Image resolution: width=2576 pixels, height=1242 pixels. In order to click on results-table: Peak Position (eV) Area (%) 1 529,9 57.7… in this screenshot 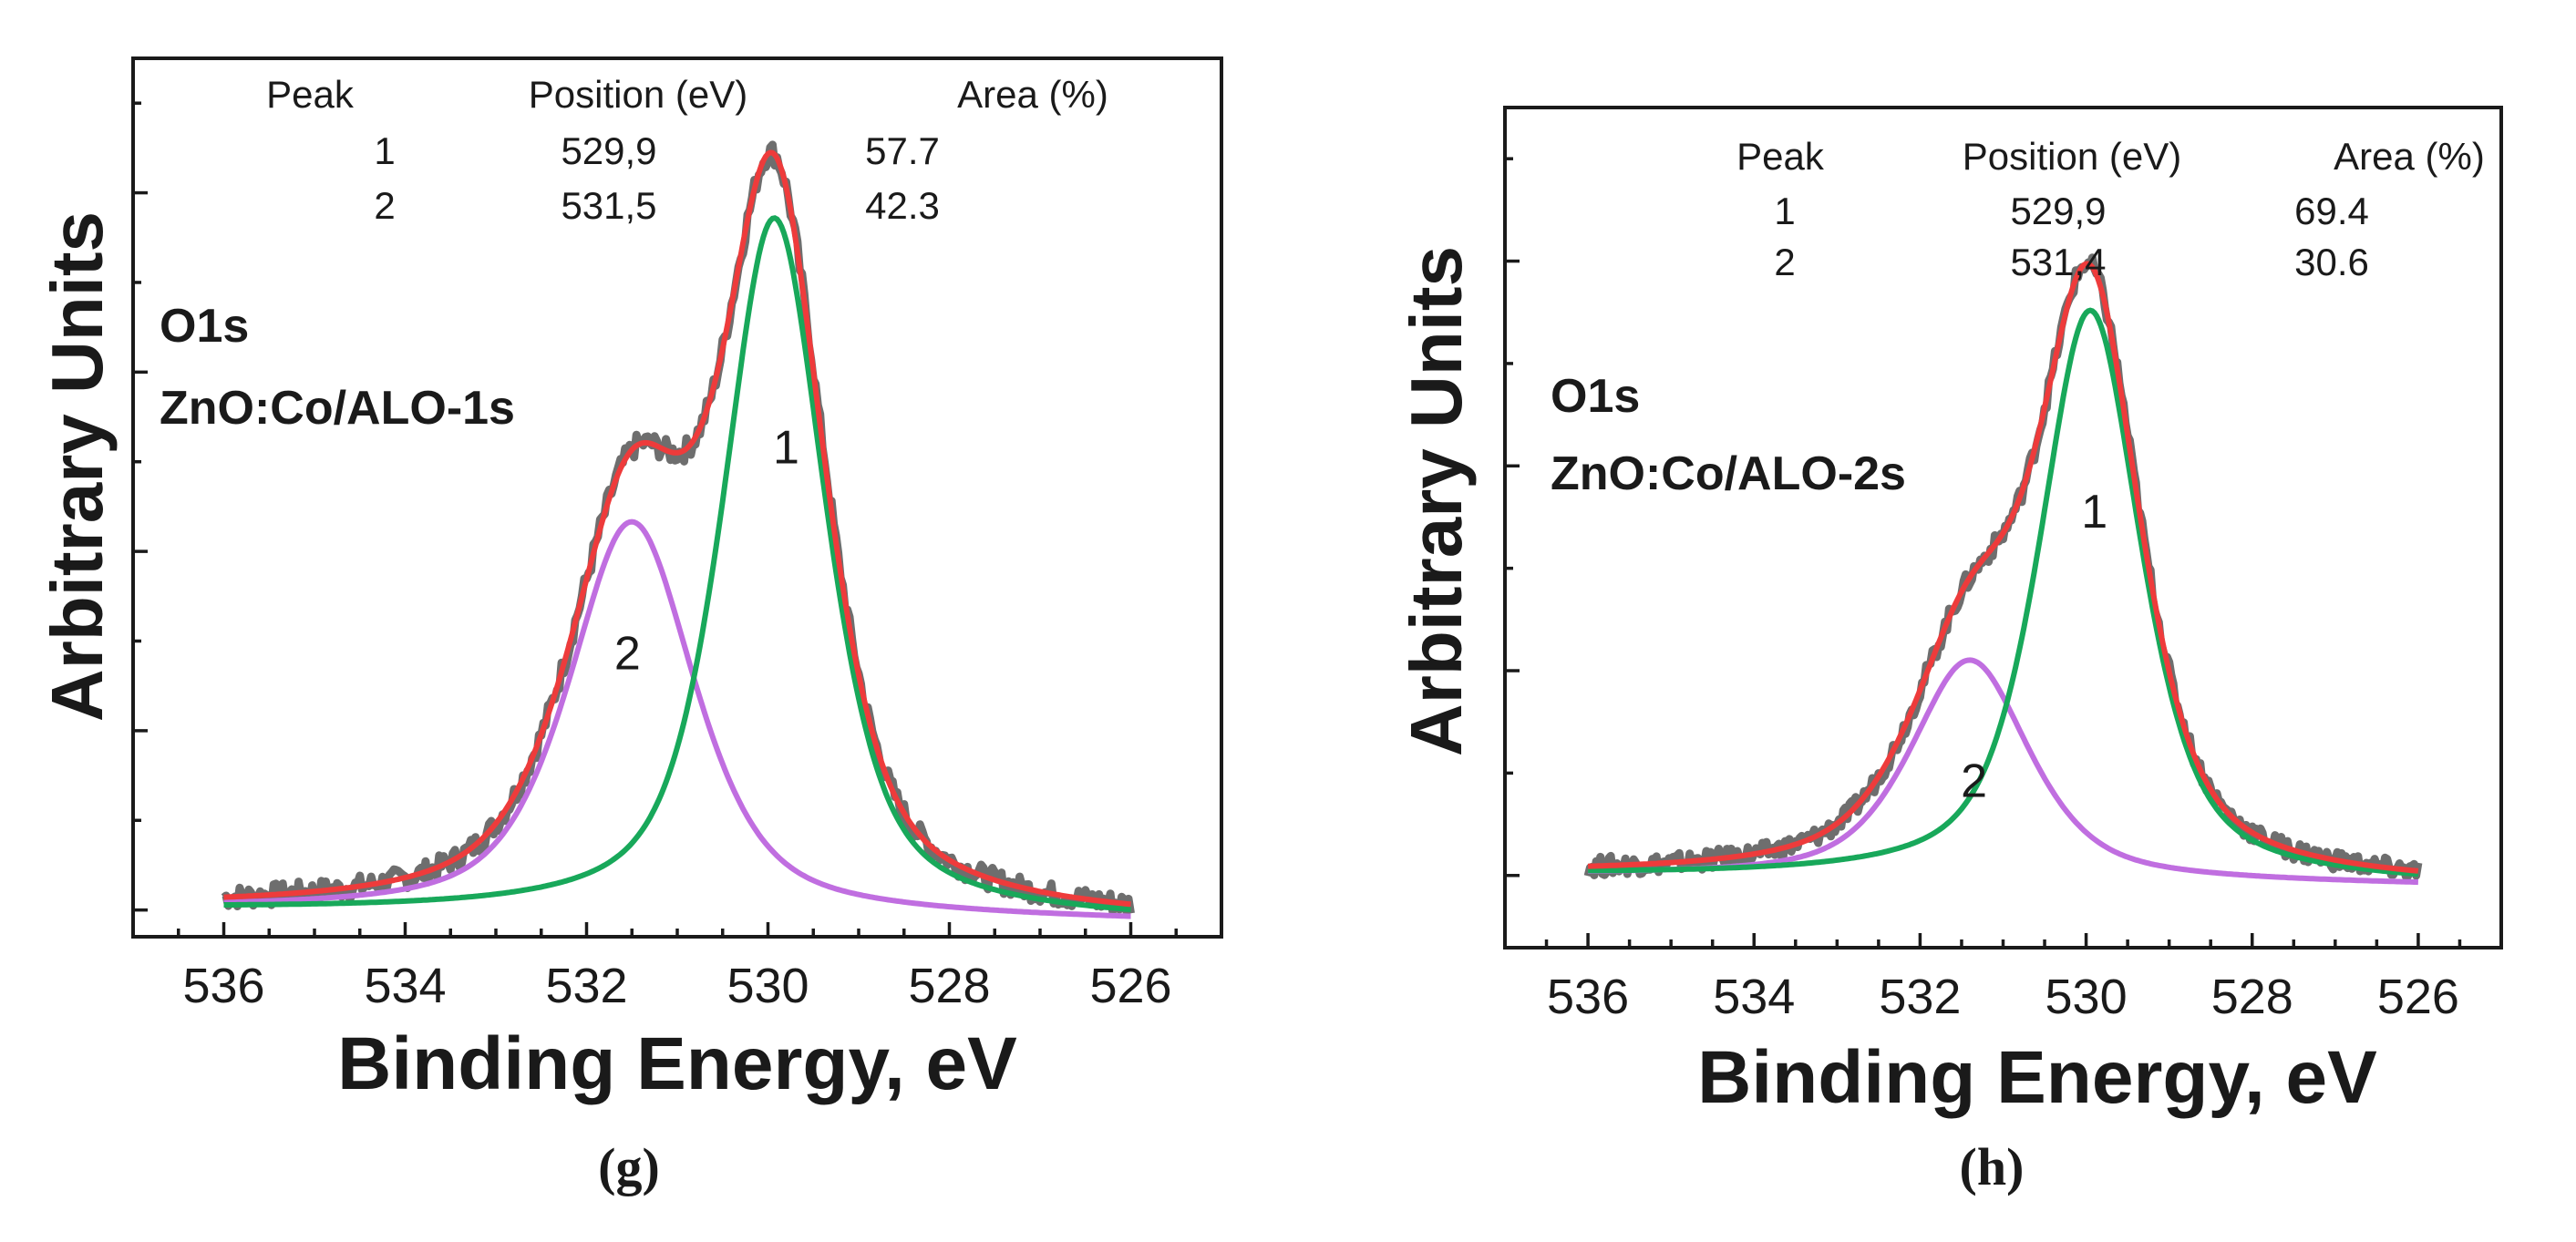, I will do `click(687, 150)`.